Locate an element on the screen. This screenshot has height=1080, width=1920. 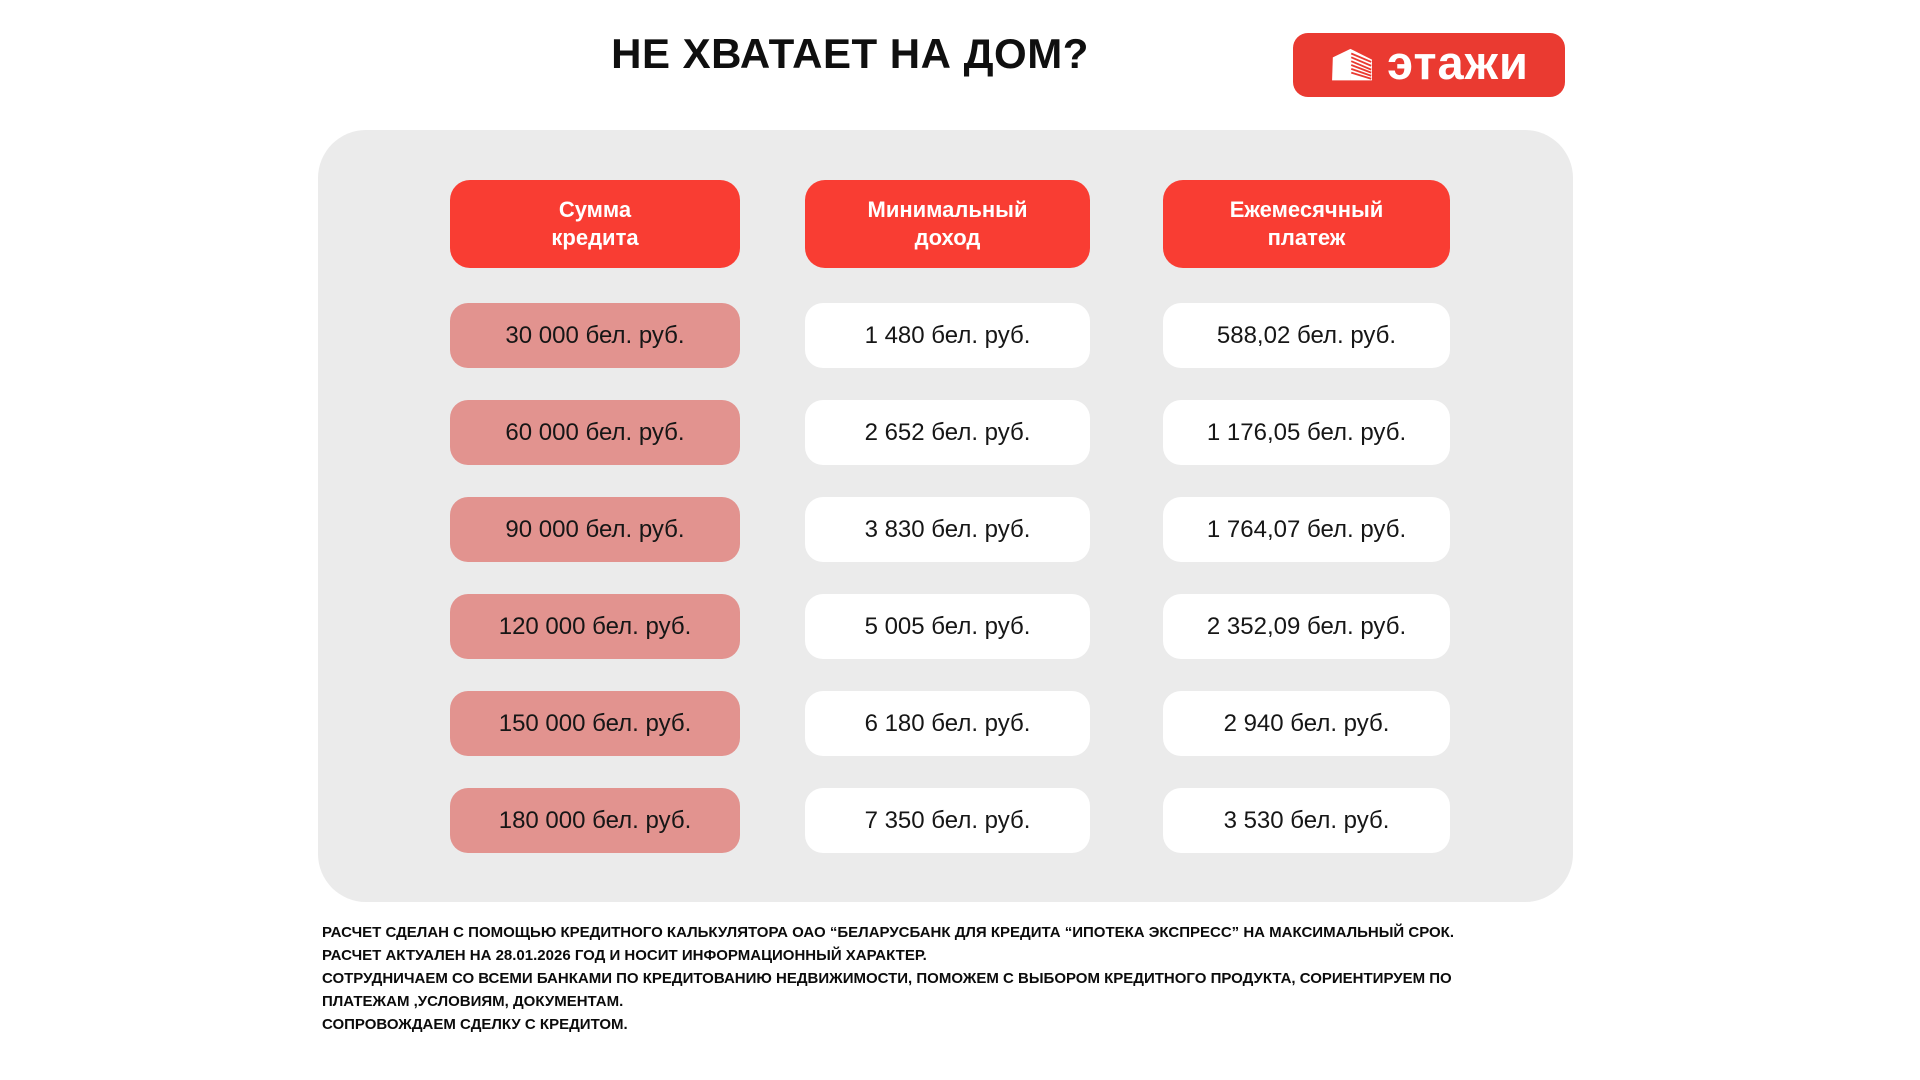
col-header-loan-amount: Сумма кредита is located at coordinates (595, 224).